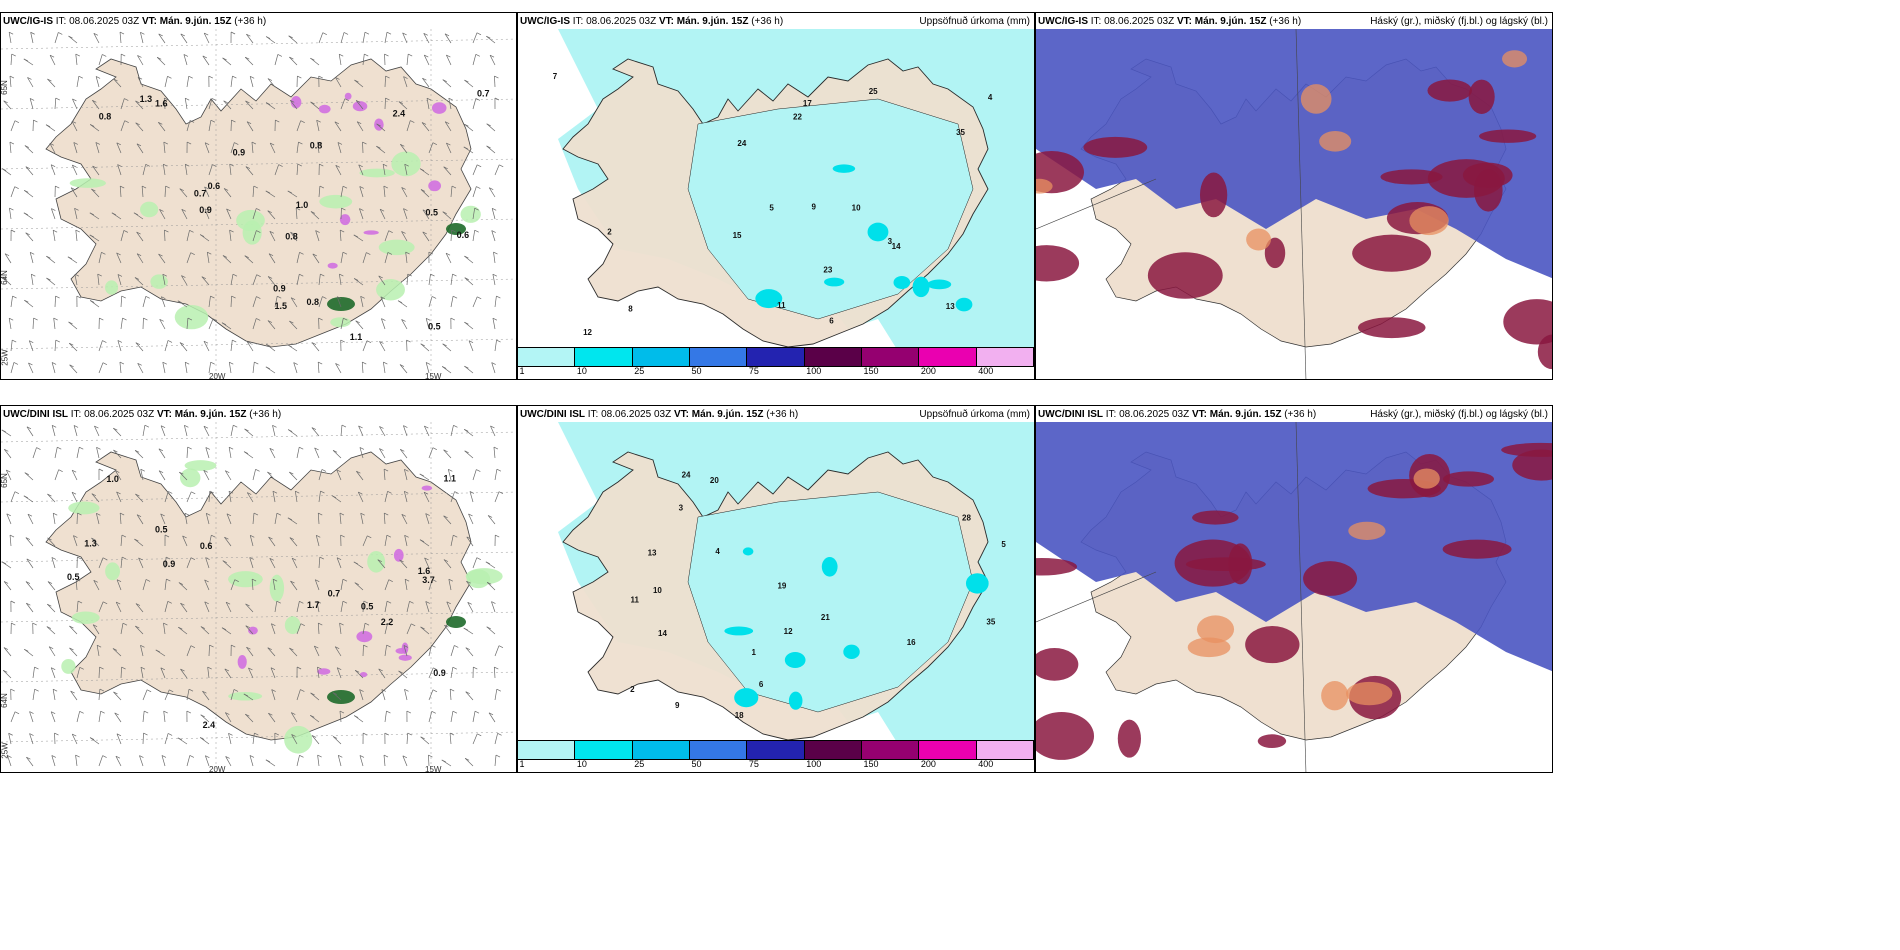 This screenshot has height=950, width=1900. I want to click on precip-amount-label: 5, so click(771, 207).